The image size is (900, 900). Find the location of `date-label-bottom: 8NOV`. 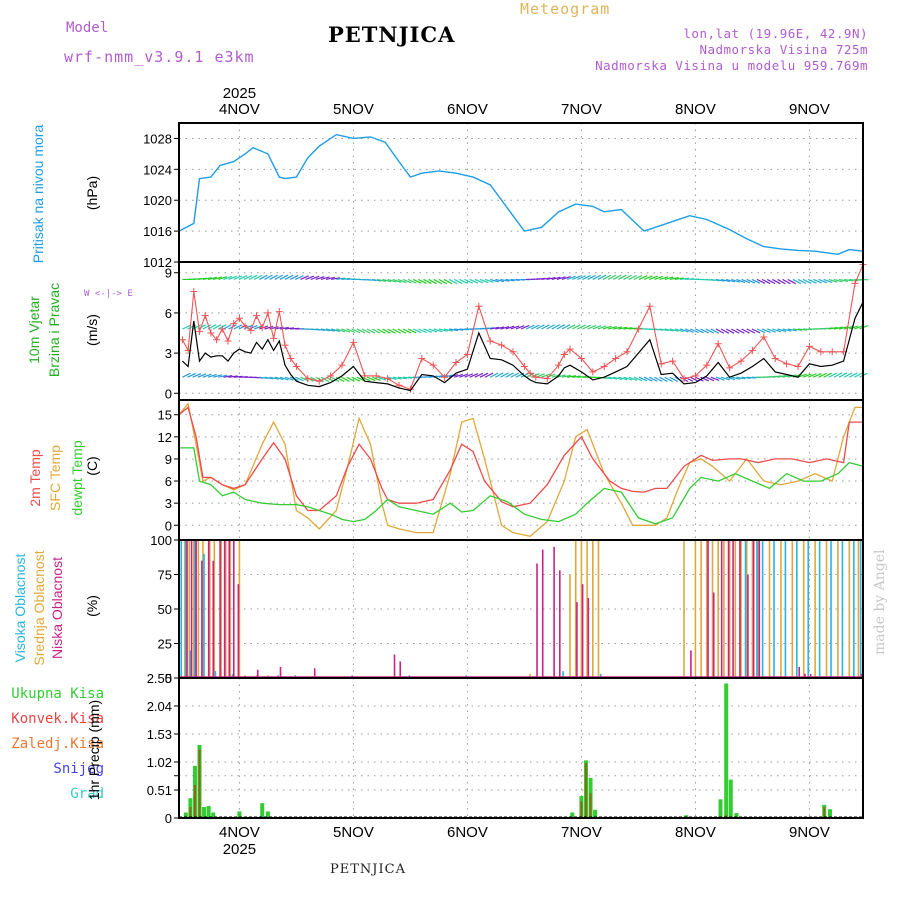

date-label-bottom: 8NOV is located at coordinates (695, 832).